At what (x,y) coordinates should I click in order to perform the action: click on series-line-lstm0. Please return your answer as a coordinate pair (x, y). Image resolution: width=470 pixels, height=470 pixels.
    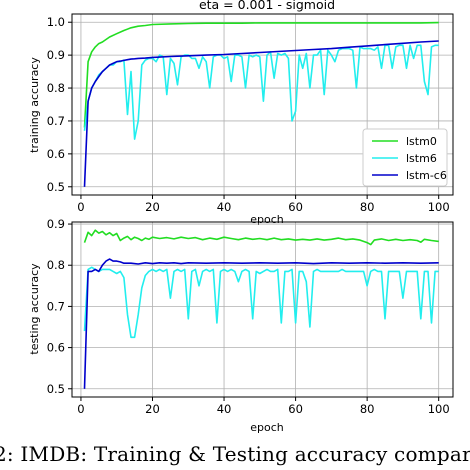
    Looking at the image, I should click on (261, 237).